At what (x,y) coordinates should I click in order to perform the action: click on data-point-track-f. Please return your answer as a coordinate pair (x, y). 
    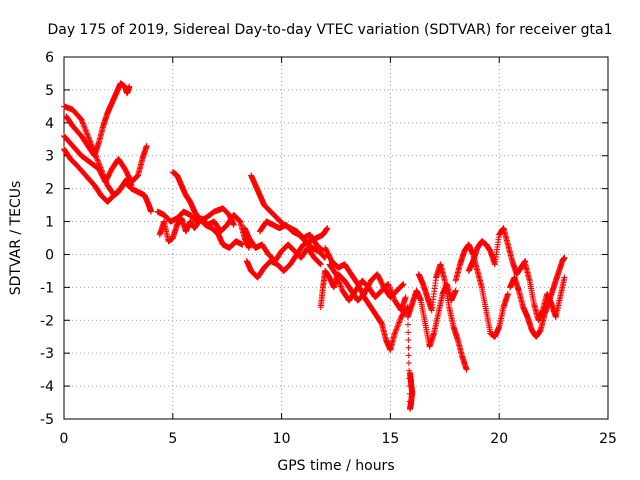
    Looking at the image, I should click on (242, 244).